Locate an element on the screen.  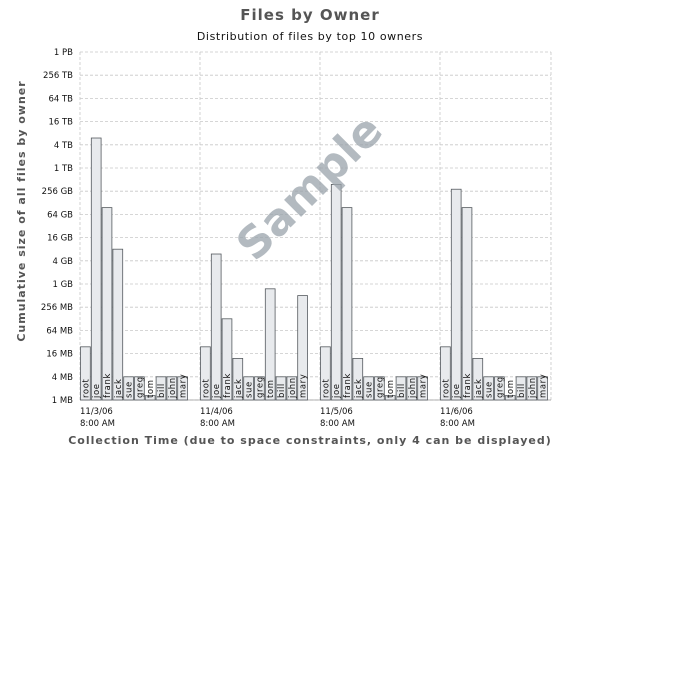
y-tick-label: 64 GB is located at coordinates (60, 215).